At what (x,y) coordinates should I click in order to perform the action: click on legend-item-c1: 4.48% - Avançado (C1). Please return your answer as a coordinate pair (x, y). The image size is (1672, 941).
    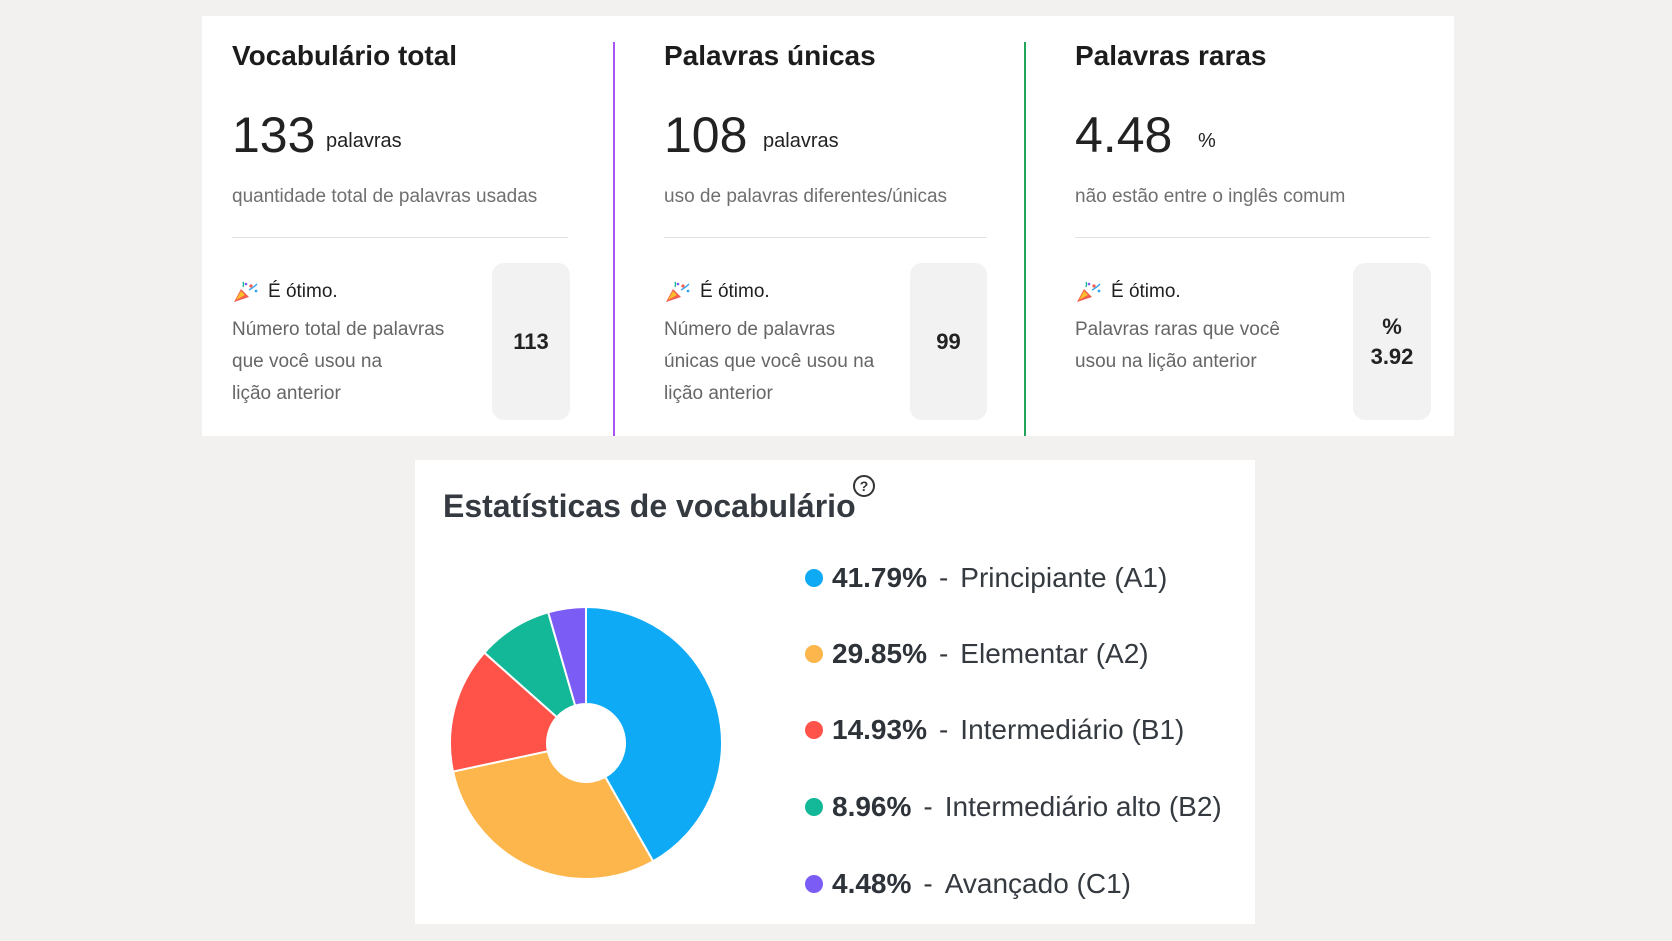
    Looking at the image, I should click on (968, 884).